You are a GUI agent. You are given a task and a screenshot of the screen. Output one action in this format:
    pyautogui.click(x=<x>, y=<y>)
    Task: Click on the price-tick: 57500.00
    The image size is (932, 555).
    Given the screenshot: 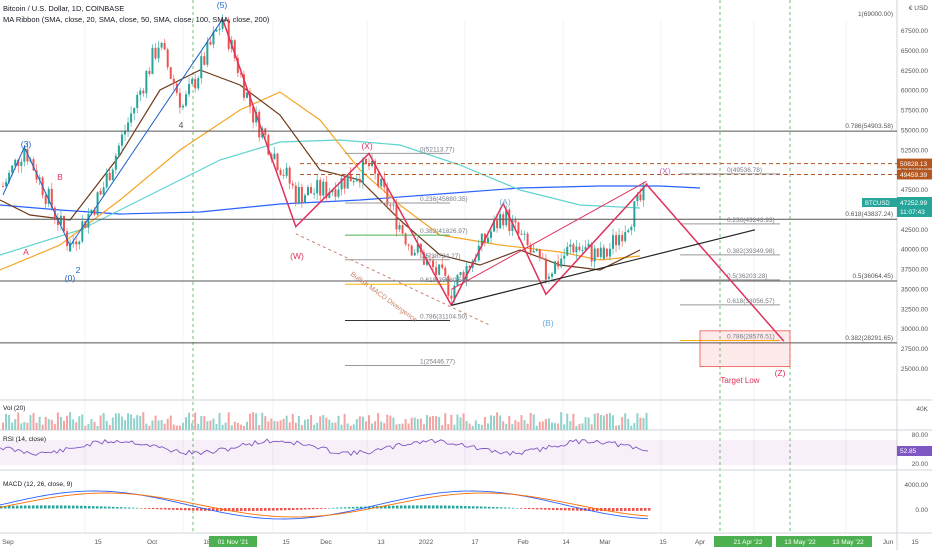 What is the action you would take?
    pyautogui.click(x=914, y=111)
    